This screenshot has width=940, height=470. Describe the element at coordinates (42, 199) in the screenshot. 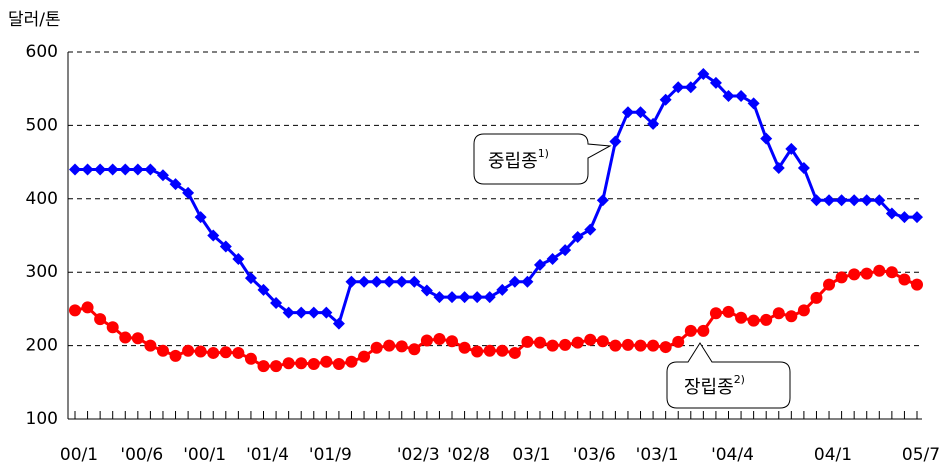

I see `y-tick-label: 400` at that location.